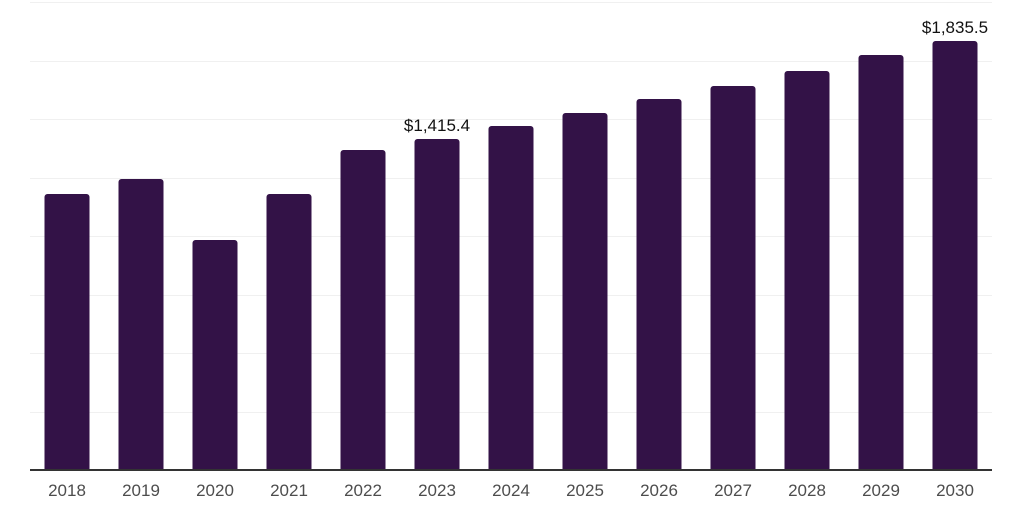 This screenshot has width=1024, height=512. I want to click on data-label-2030: $1,835.5, so click(955, 27).